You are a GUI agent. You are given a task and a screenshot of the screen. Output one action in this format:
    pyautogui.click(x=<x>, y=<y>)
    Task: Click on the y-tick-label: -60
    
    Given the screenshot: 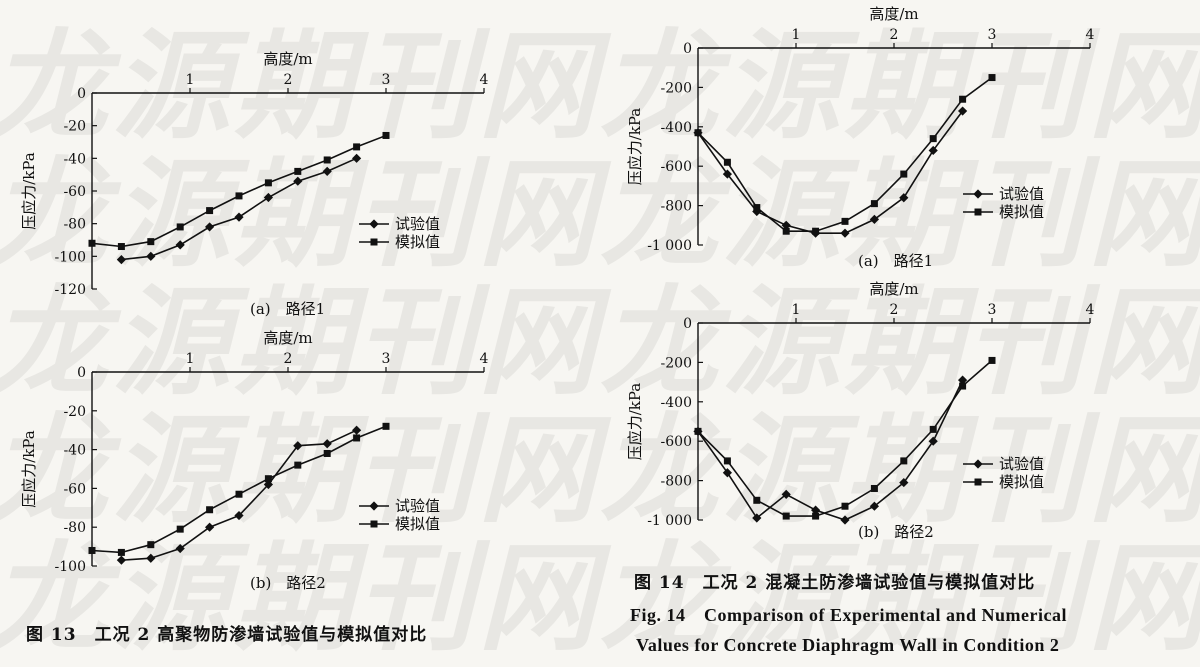 What is the action you would take?
    pyautogui.click(x=74, y=489)
    